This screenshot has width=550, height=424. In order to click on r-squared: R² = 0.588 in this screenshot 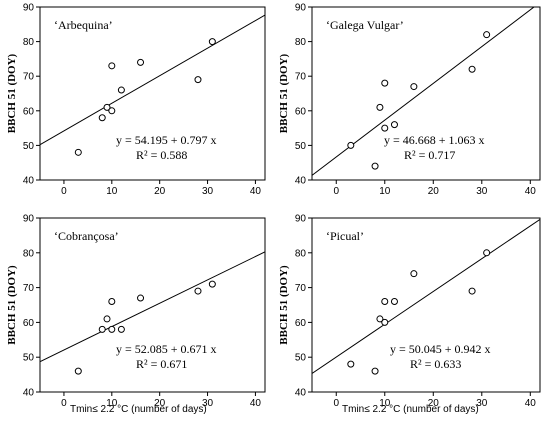, I will do `click(161, 155)`.